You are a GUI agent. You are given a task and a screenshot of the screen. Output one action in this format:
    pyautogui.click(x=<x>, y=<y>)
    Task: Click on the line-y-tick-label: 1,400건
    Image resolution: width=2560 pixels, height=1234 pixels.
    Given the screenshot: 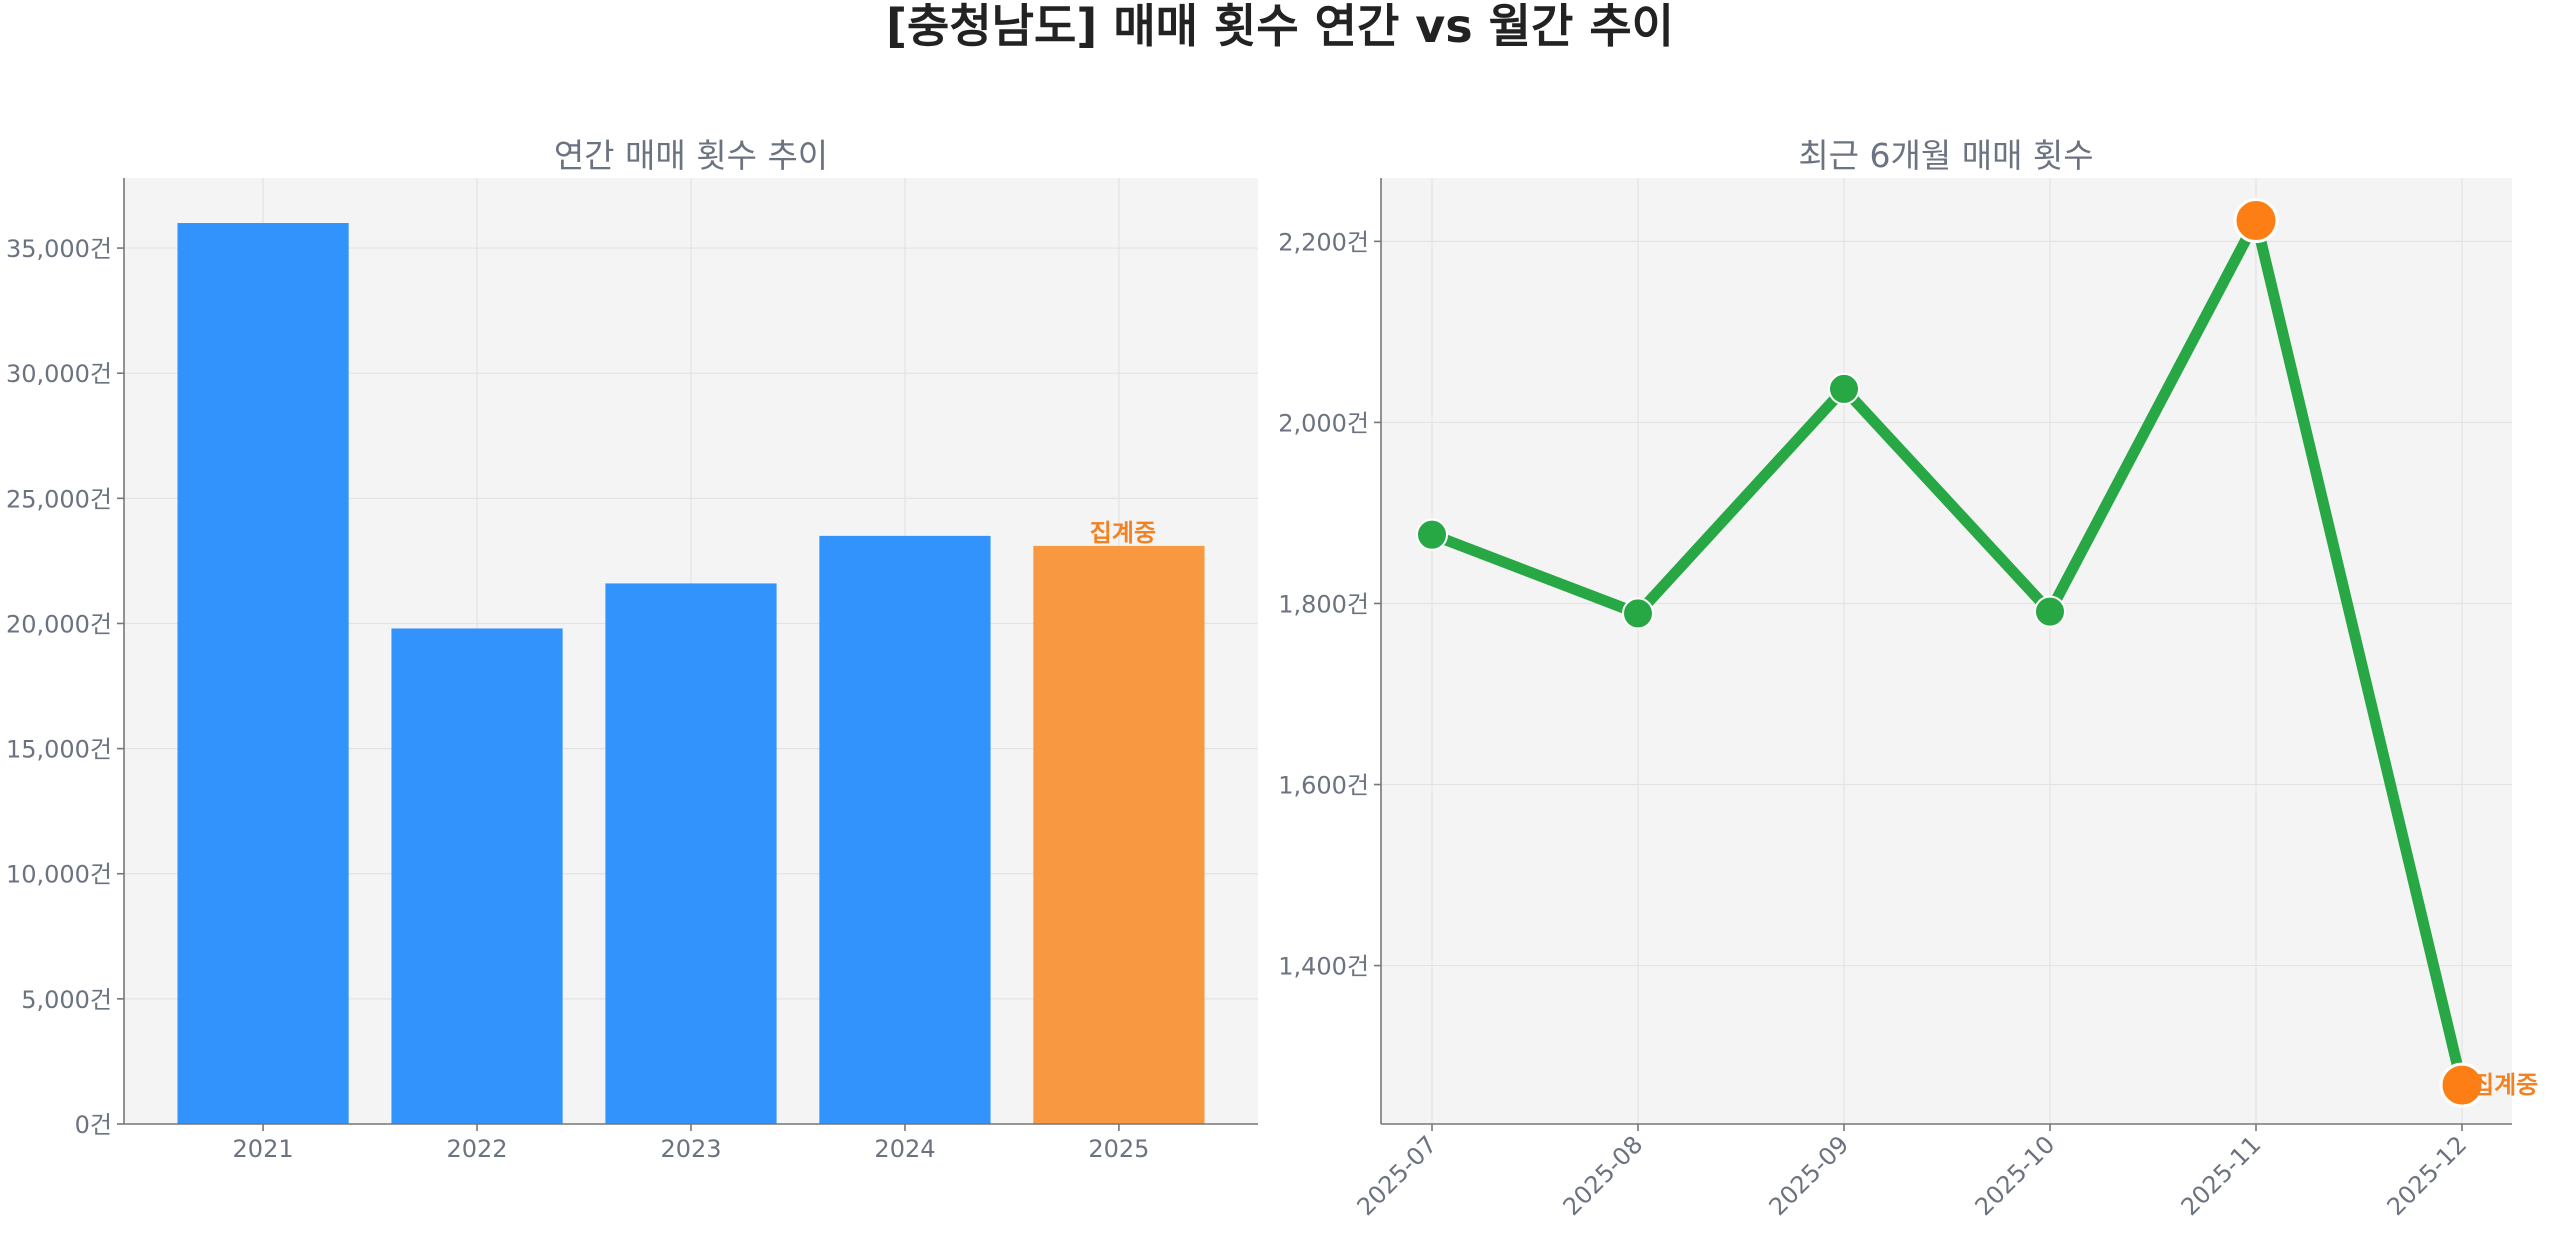 What is the action you would take?
    pyautogui.click(x=1323, y=967)
    